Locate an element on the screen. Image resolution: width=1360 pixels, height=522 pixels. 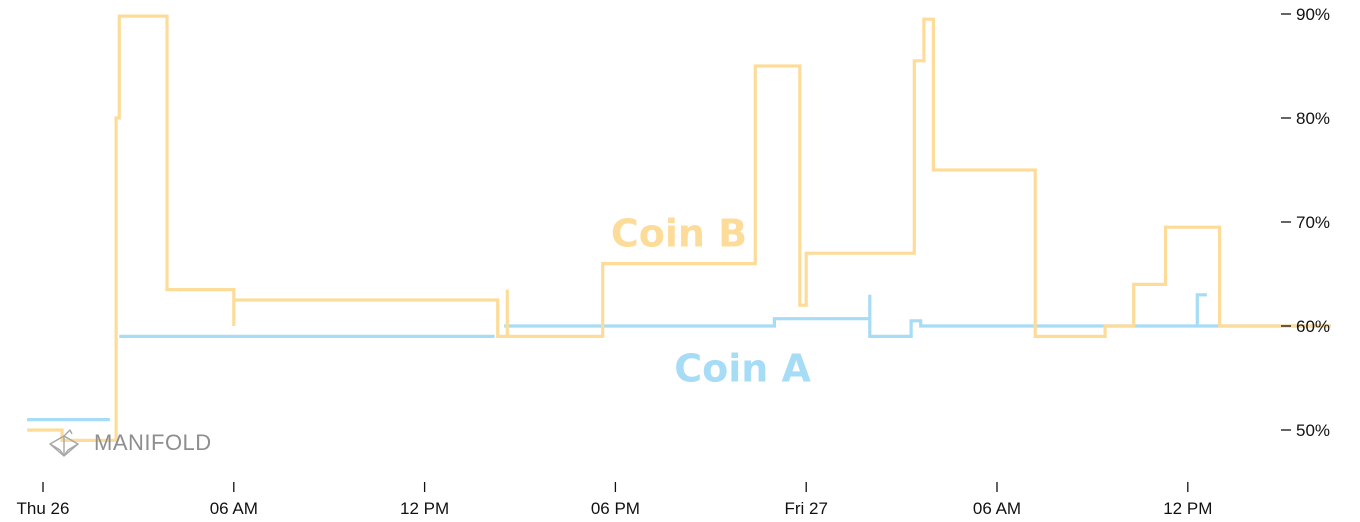
coin-b-label: Coin B is located at coordinates (679, 233).